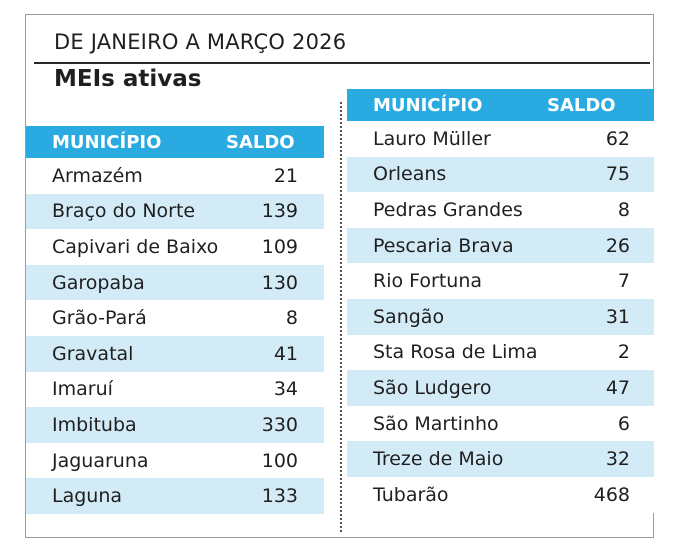  Describe the element at coordinates (600, 174) in the screenshot. I see `saldo-cell: 75` at that location.